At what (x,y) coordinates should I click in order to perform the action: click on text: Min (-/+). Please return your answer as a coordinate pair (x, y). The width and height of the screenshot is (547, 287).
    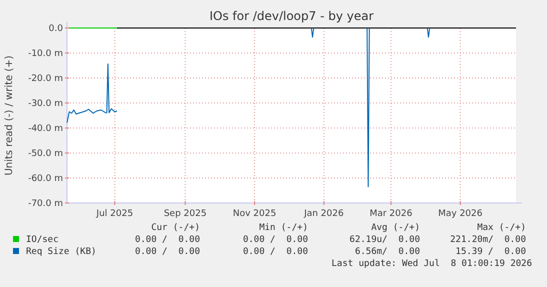
    Looking at the image, I should click on (283, 228).